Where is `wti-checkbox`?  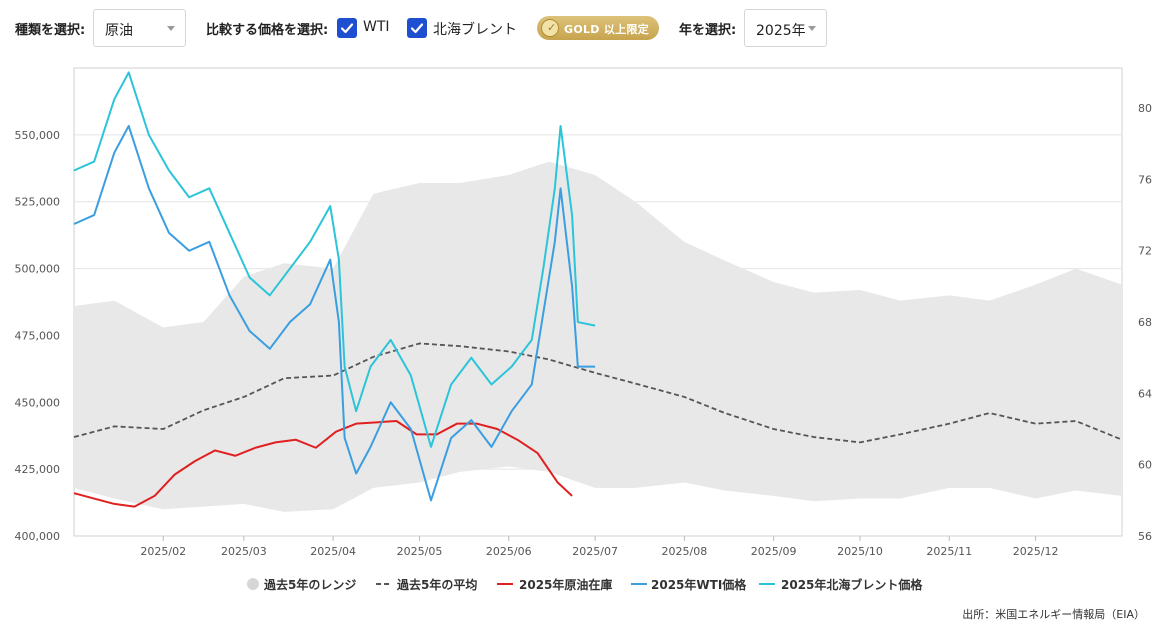 wti-checkbox is located at coordinates (347, 28).